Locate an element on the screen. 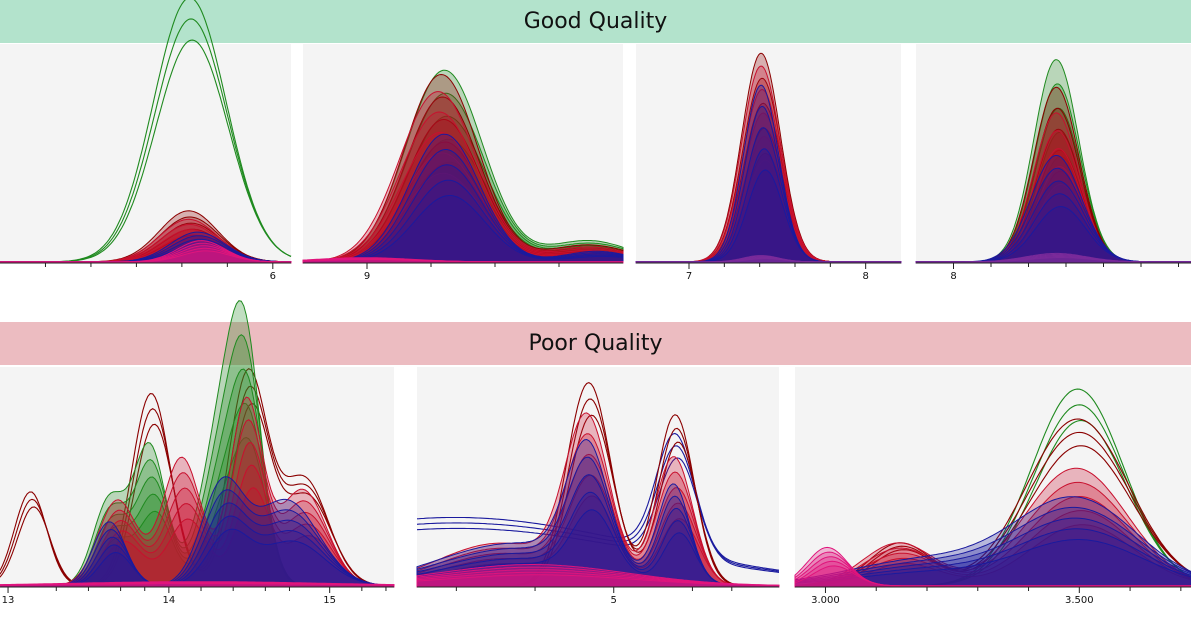 This screenshot has height=635, width=1191. section-title-good-quality: Good Quality is located at coordinates (595, 21).